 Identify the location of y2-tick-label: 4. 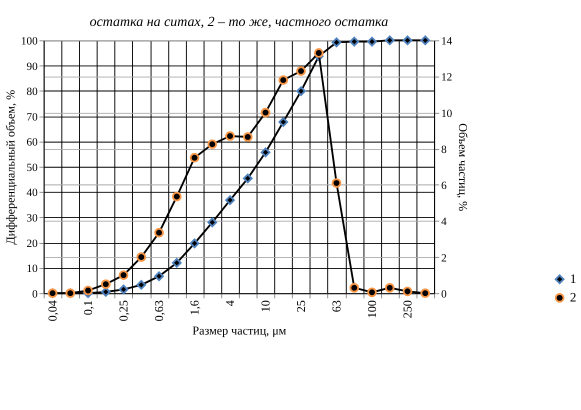
(444, 222).